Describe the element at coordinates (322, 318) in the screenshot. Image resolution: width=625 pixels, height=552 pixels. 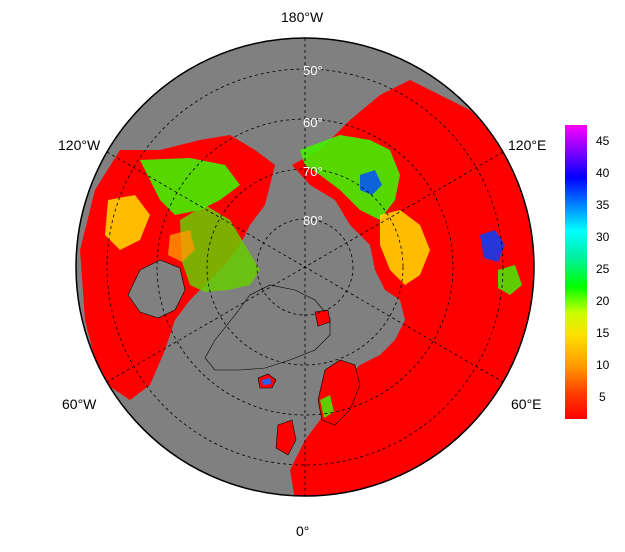
I see `land-svalbard` at that location.